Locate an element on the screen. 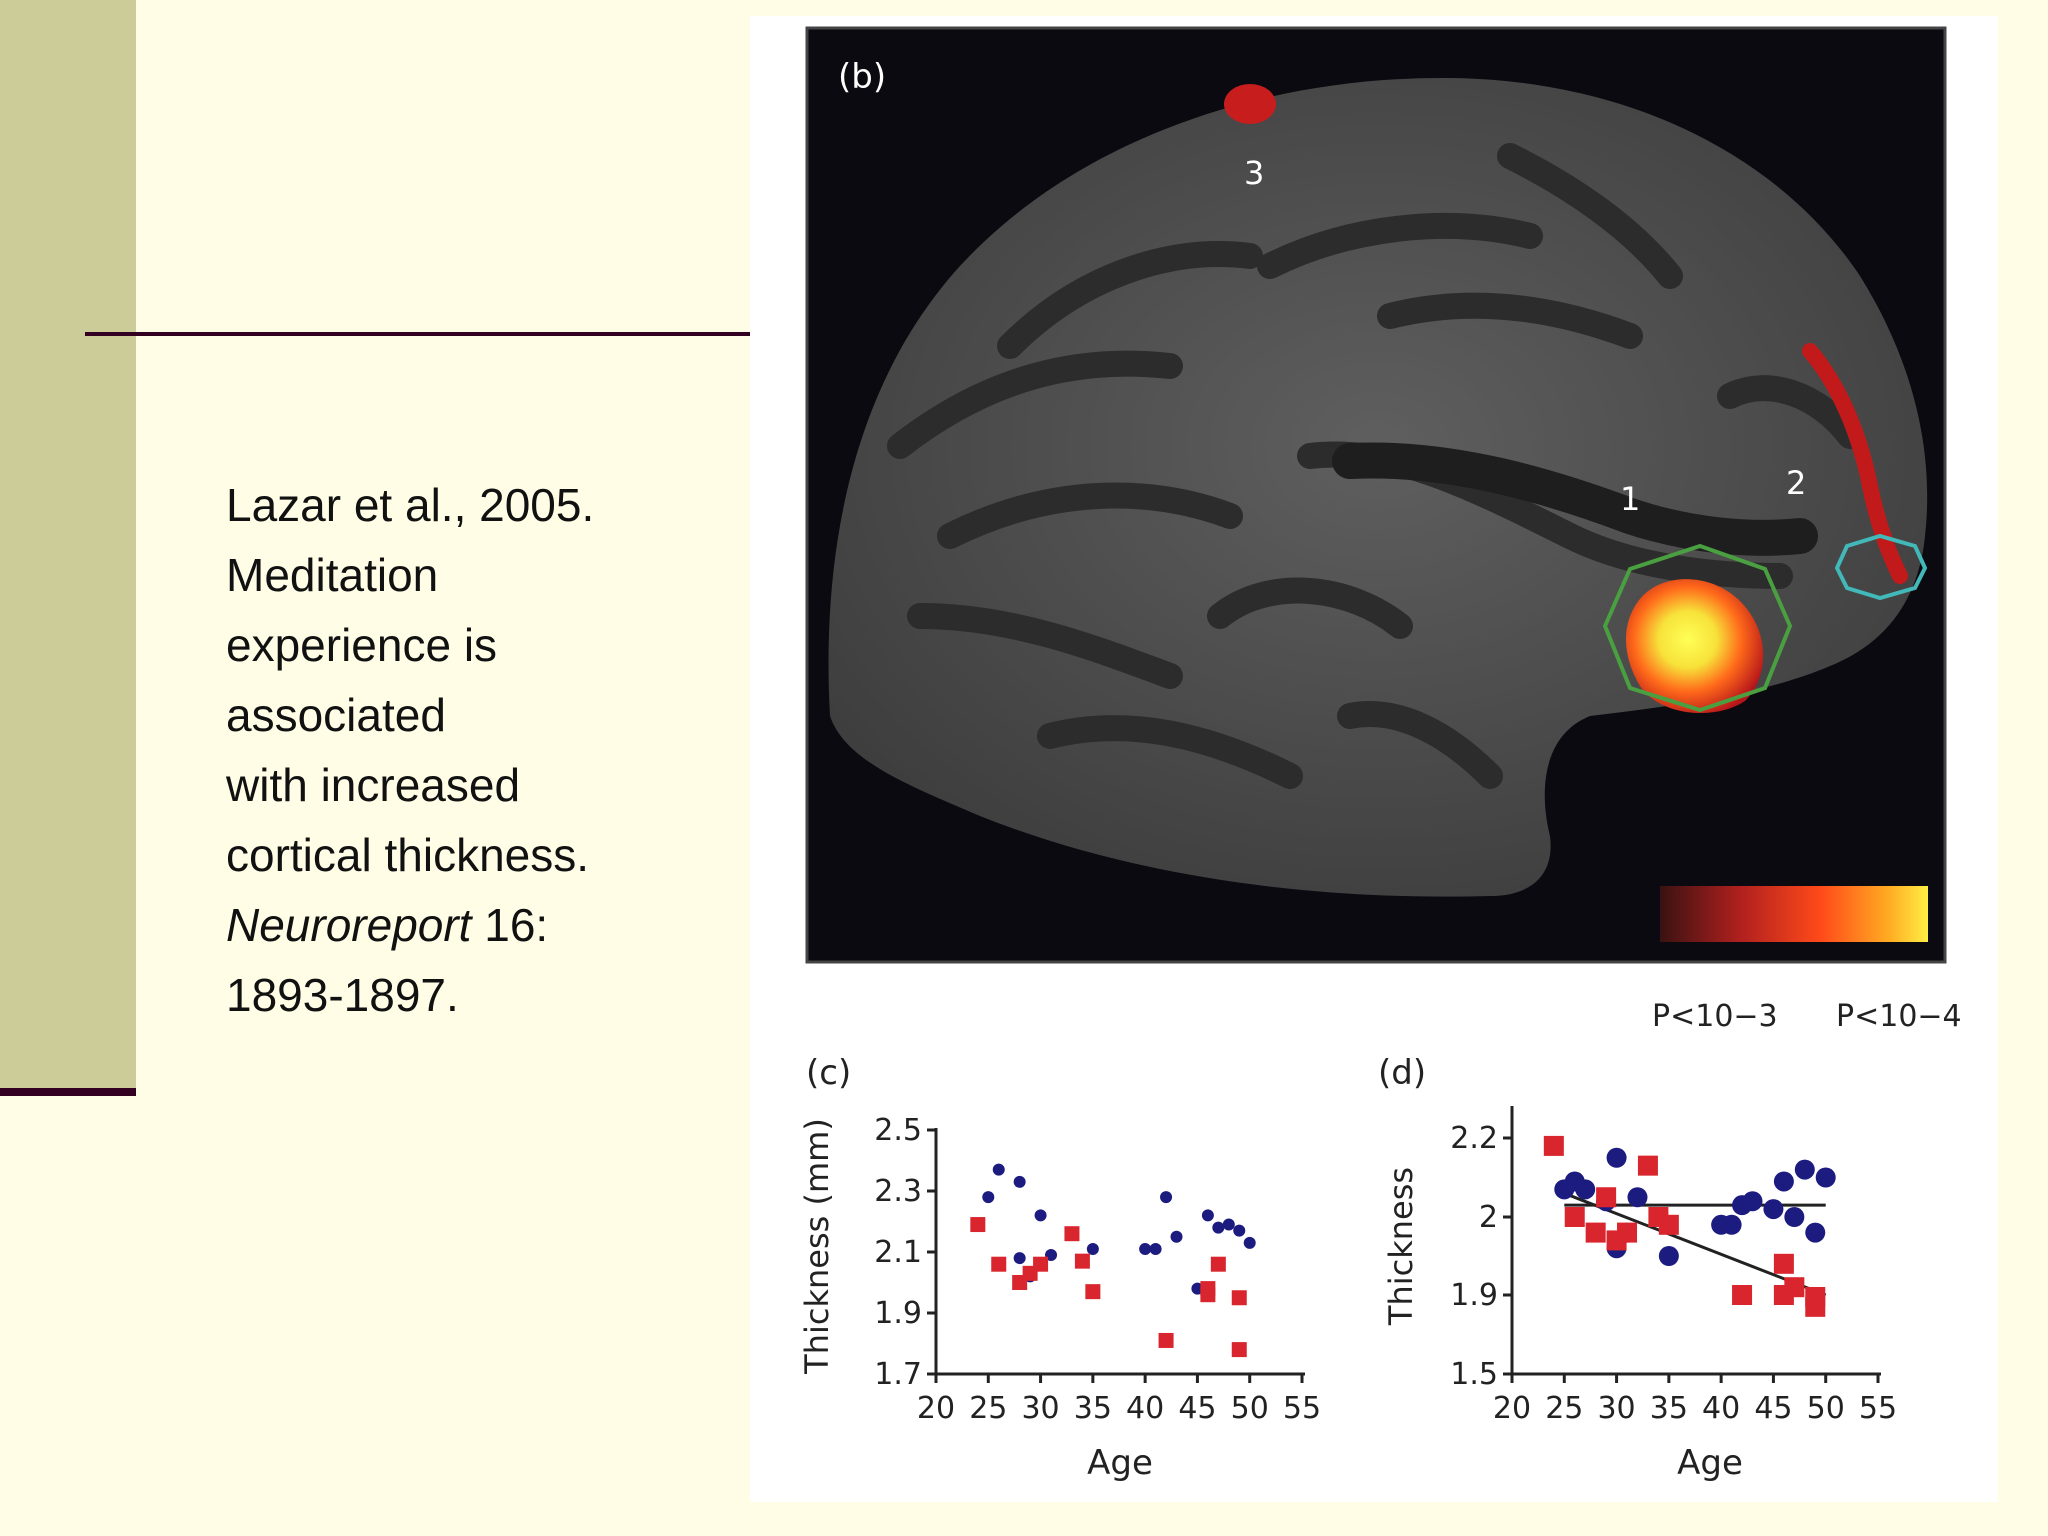  y-axis-label-c: Thickness (mm) is located at coordinates (817, 1246).